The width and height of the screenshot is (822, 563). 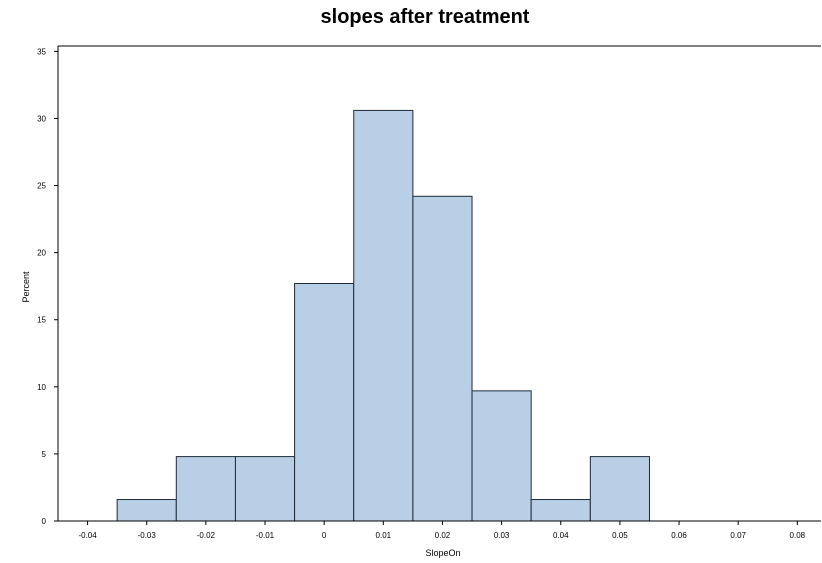 What do you see at coordinates (324, 535) in the screenshot?
I see `x-tick-label-4: 0` at bounding box center [324, 535].